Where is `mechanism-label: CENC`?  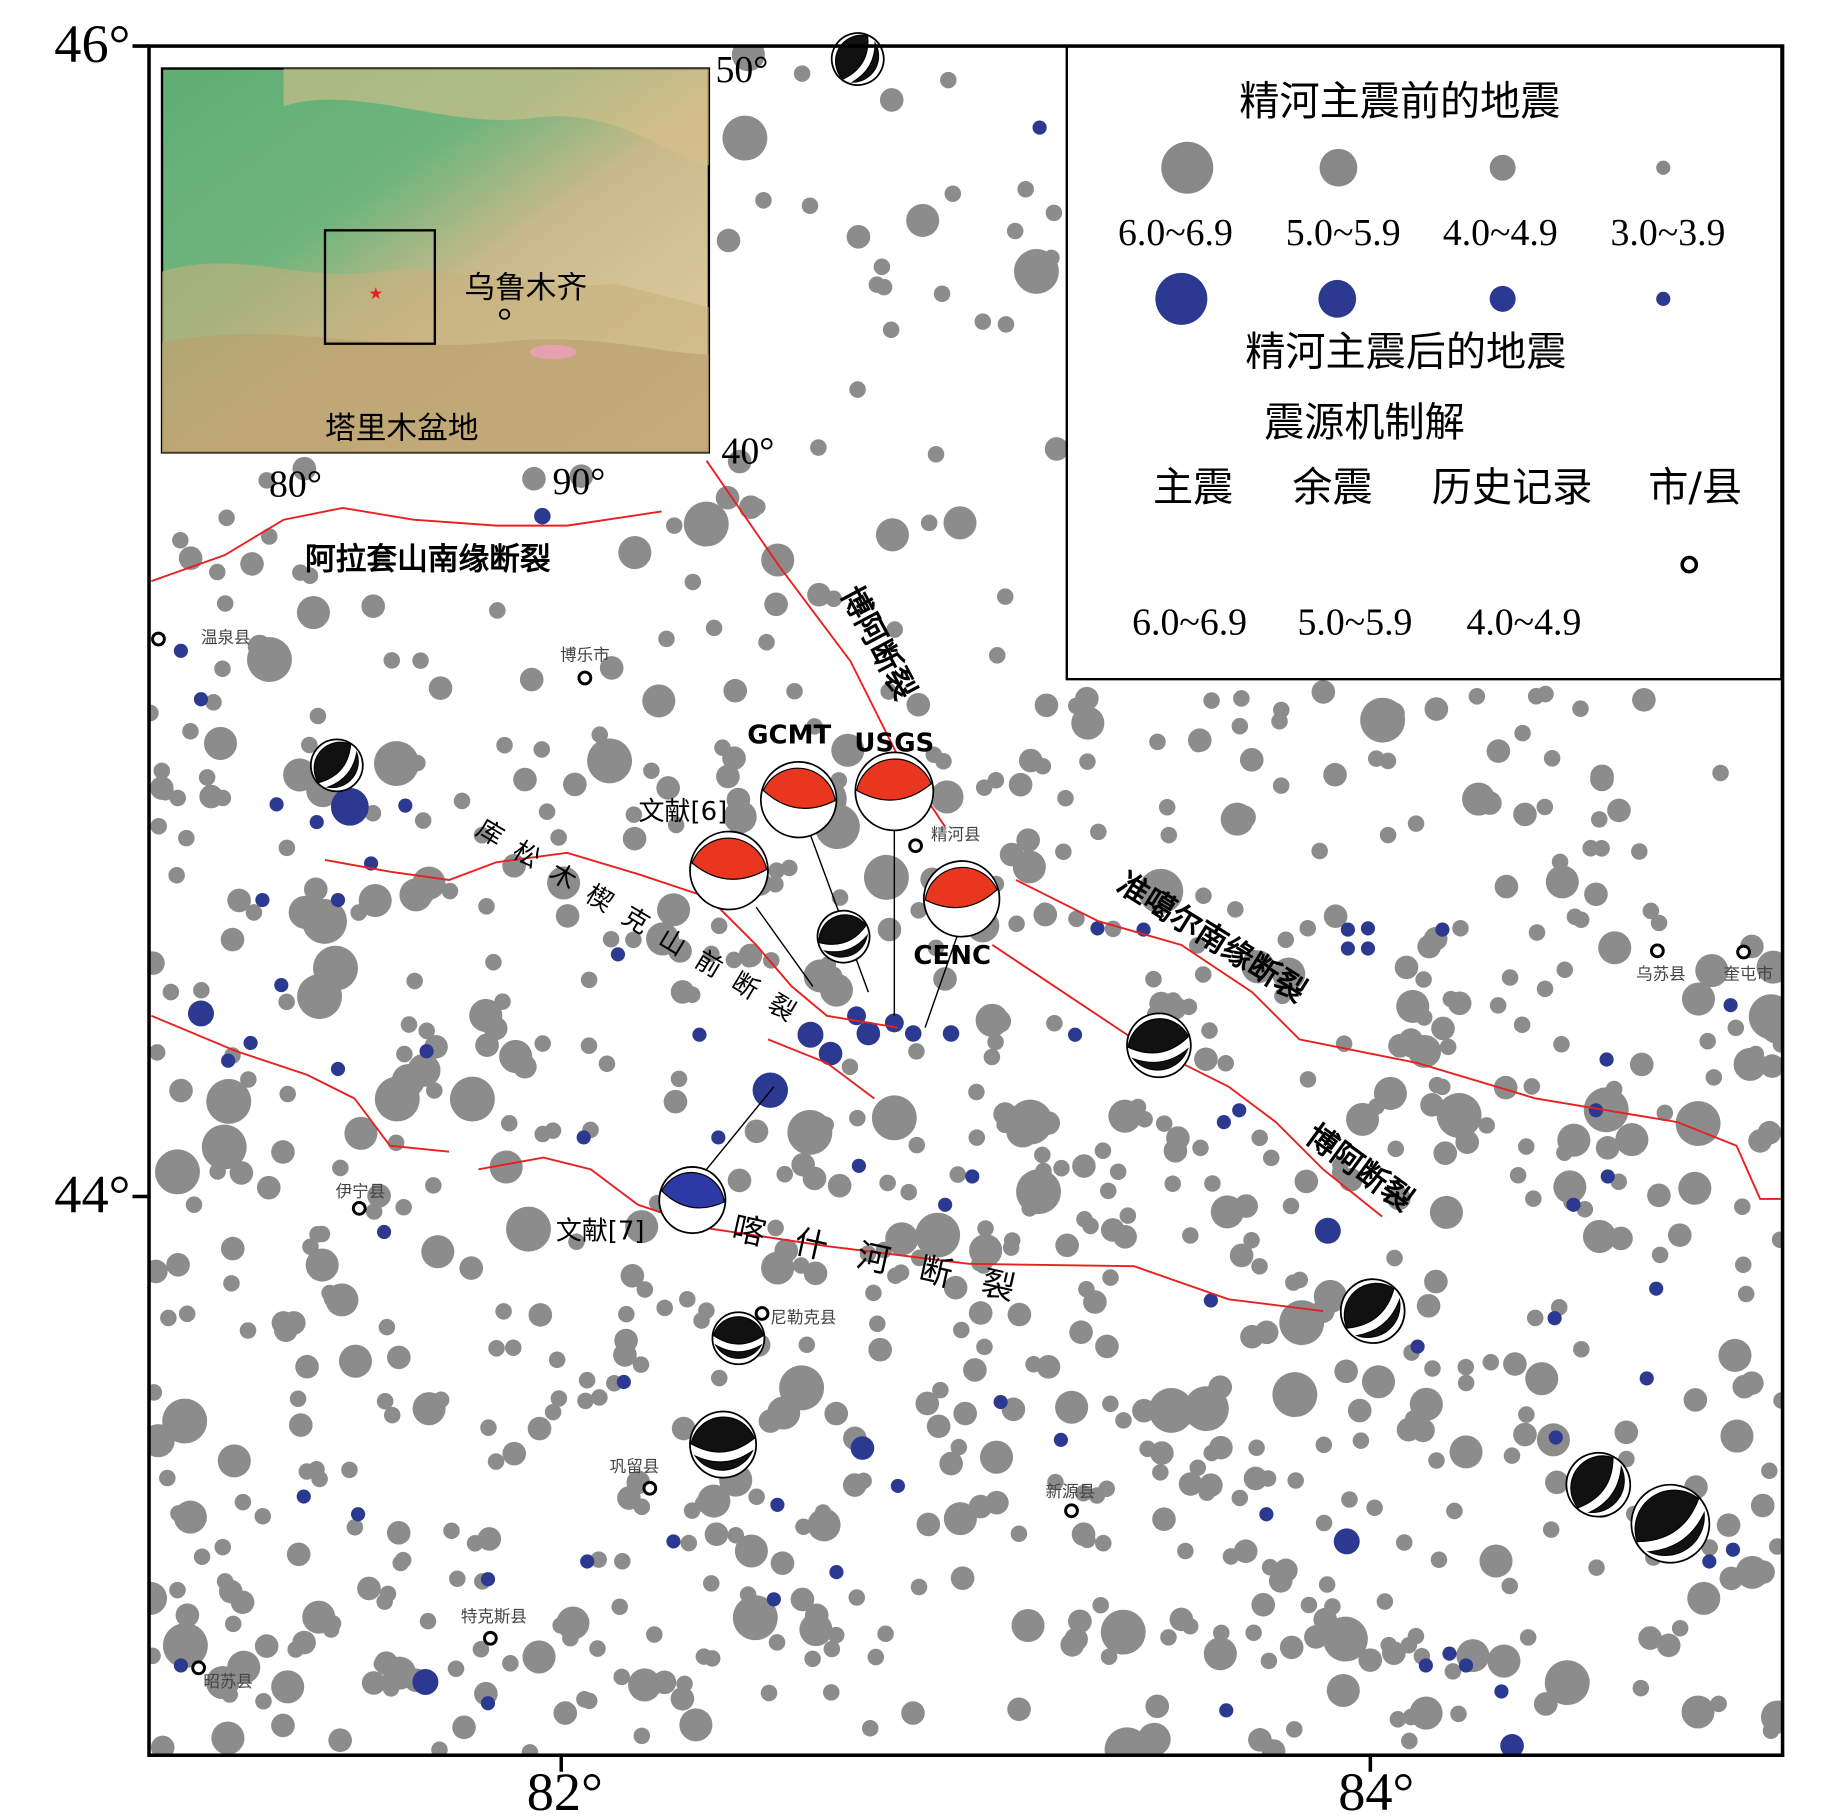 mechanism-label: CENC is located at coordinates (952, 956).